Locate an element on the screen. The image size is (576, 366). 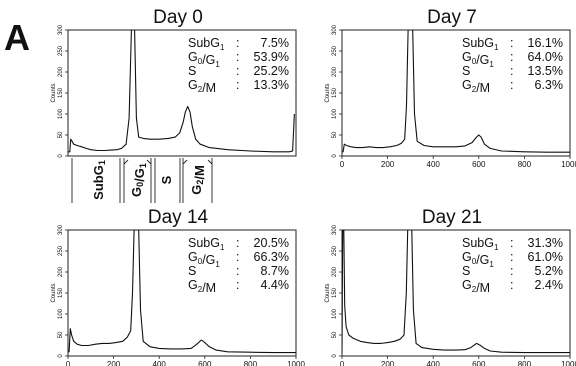
stat-value: 13.3% is located at coordinates (271, 85).